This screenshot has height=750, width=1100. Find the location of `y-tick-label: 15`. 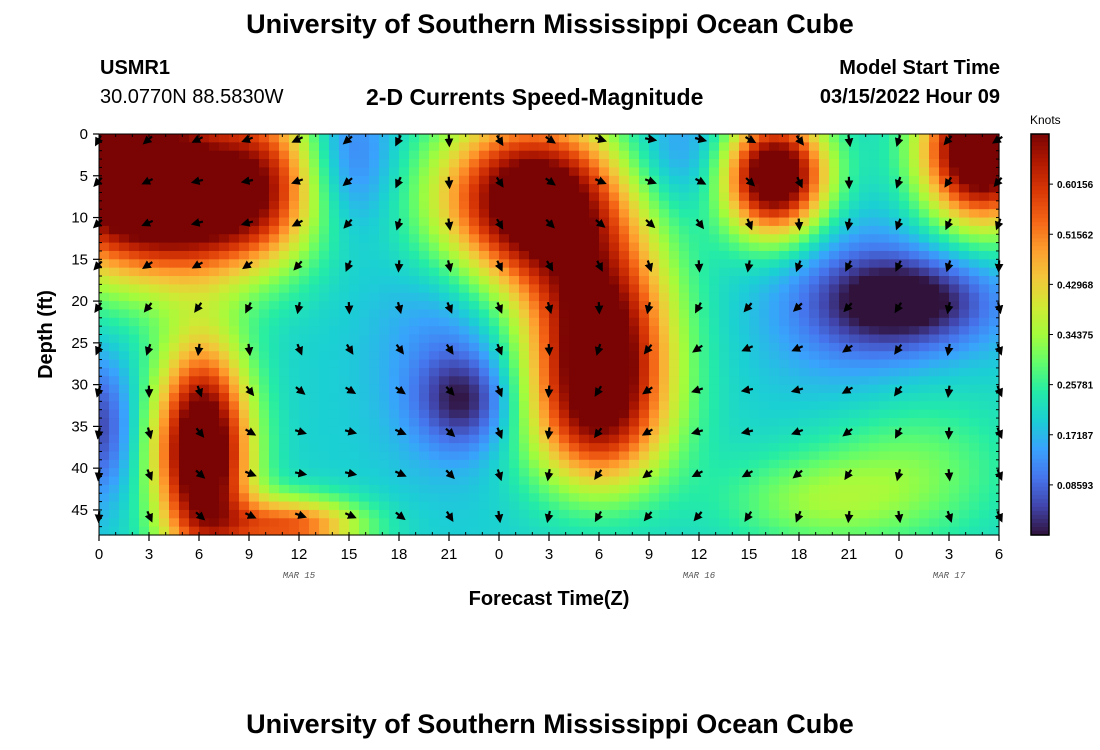

y-tick-label: 15 is located at coordinates (79, 259).